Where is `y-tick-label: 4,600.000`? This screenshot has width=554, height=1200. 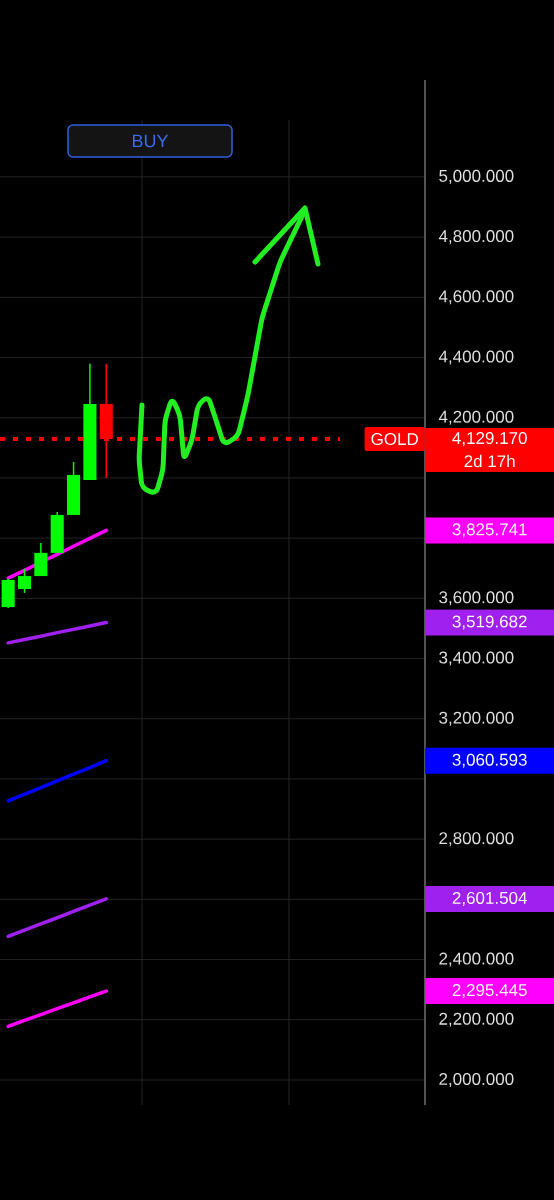
y-tick-label: 4,600.000 is located at coordinates (476, 297).